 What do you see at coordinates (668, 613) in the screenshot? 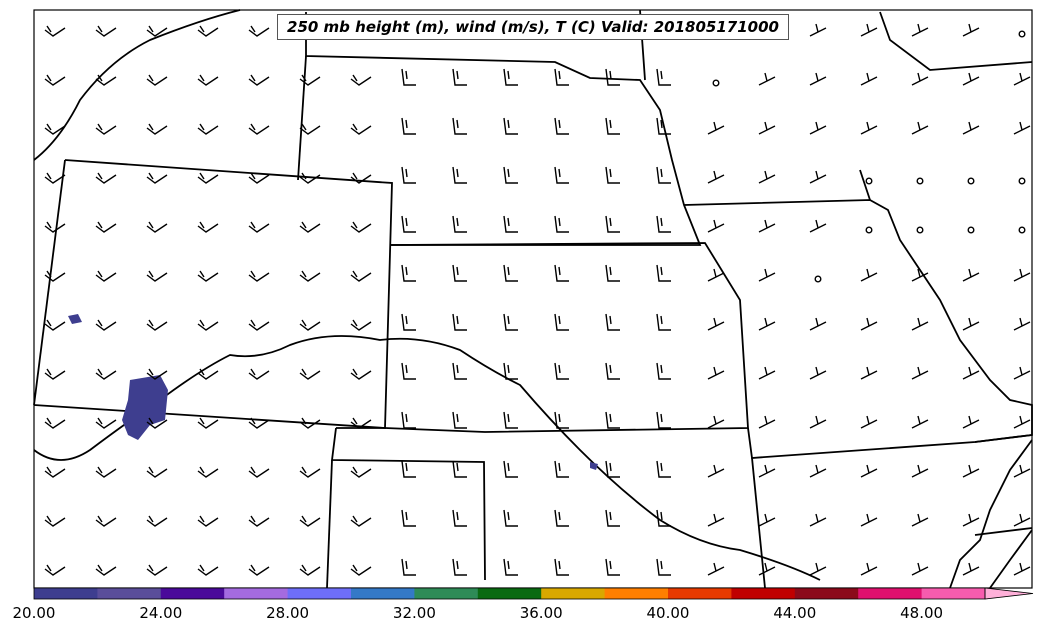
I see `colorbar-tick-label: 40.00` at bounding box center [668, 613].